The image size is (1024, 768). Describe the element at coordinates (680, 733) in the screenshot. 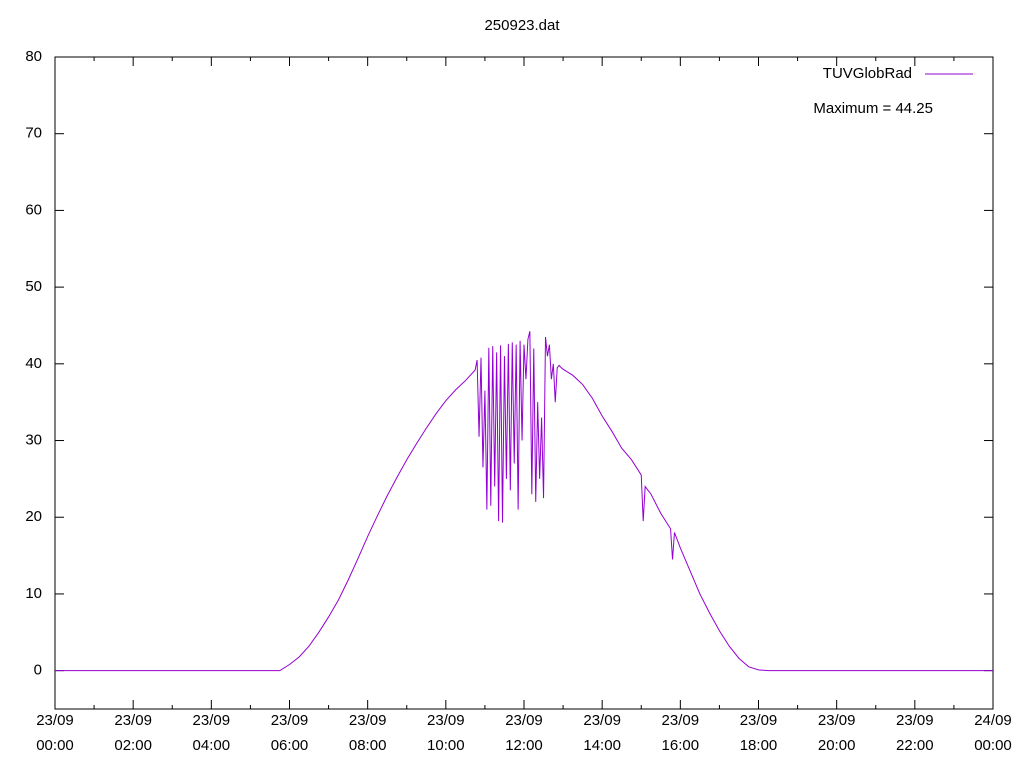

I see `x-tick-label: 23/09 16:00` at that location.